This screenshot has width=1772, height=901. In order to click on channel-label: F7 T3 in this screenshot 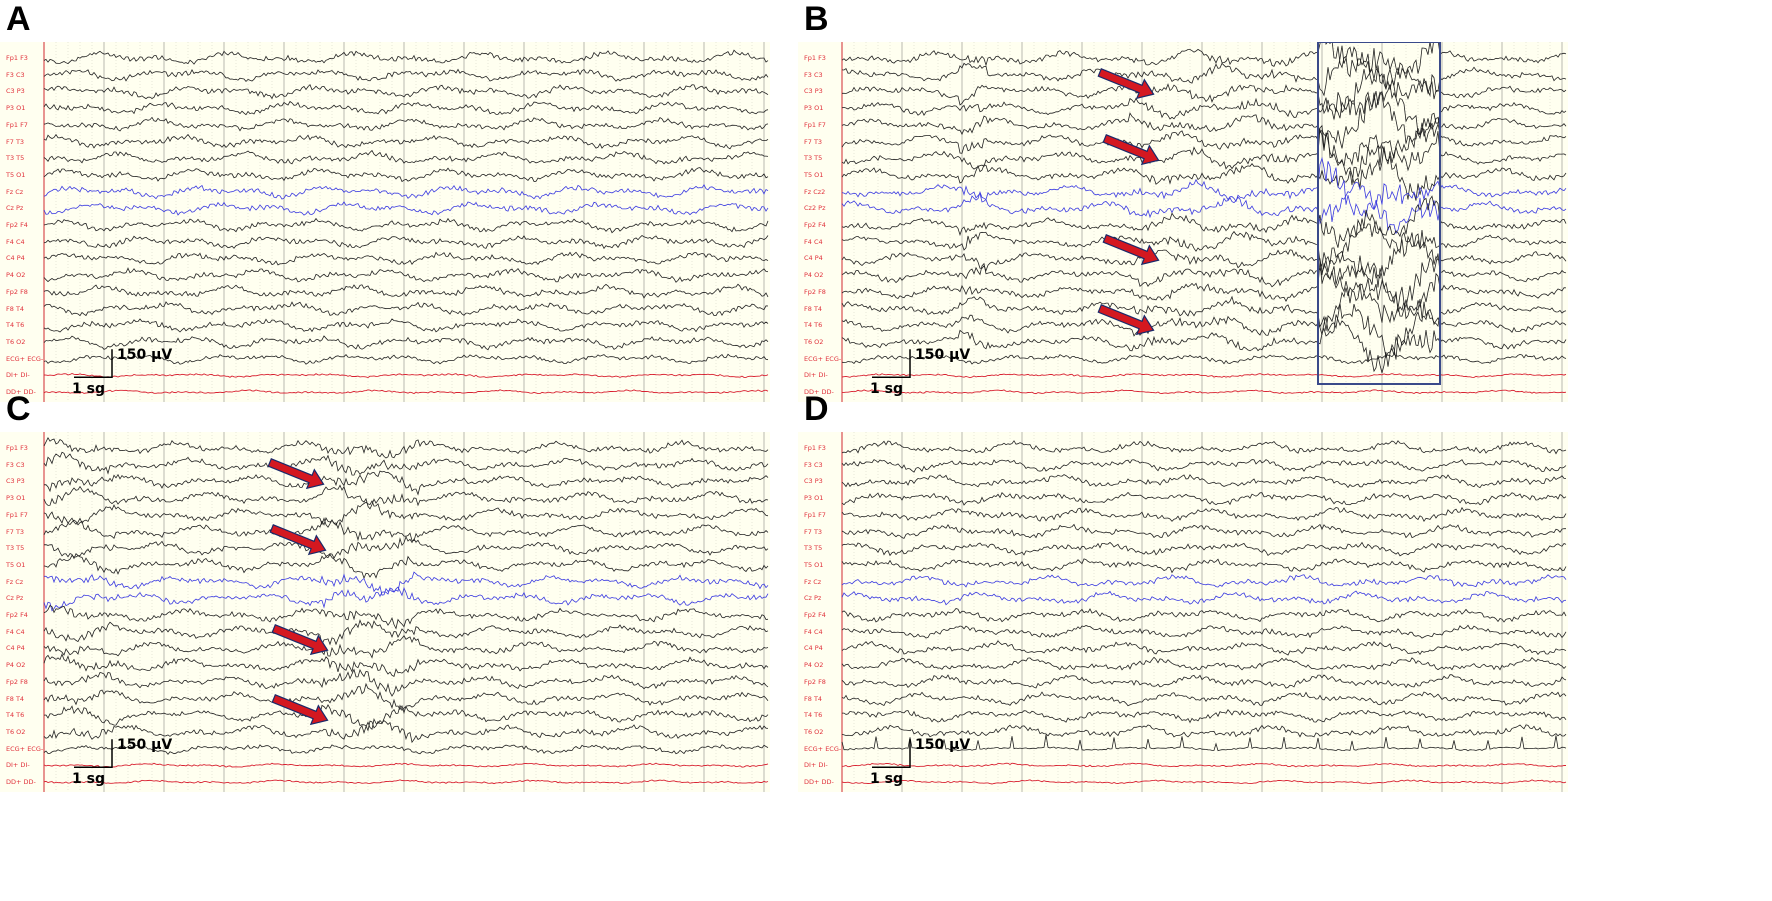, I will do `click(15, 141)`.